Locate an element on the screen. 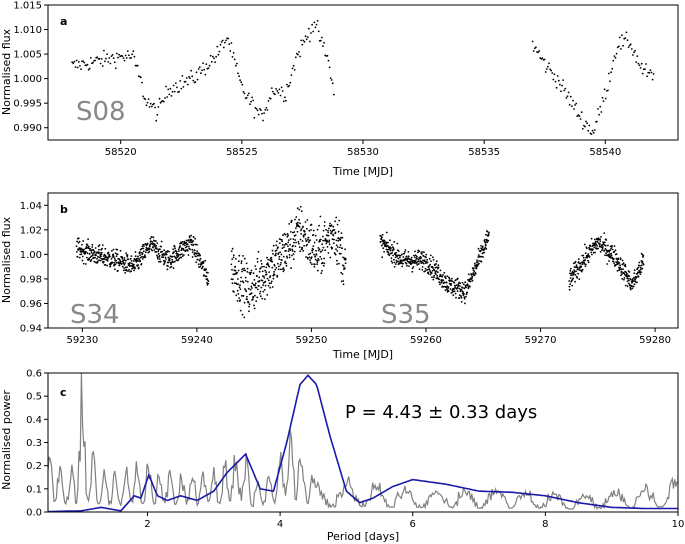  x-tick-label: 58530 is located at coordinates (363, 152).